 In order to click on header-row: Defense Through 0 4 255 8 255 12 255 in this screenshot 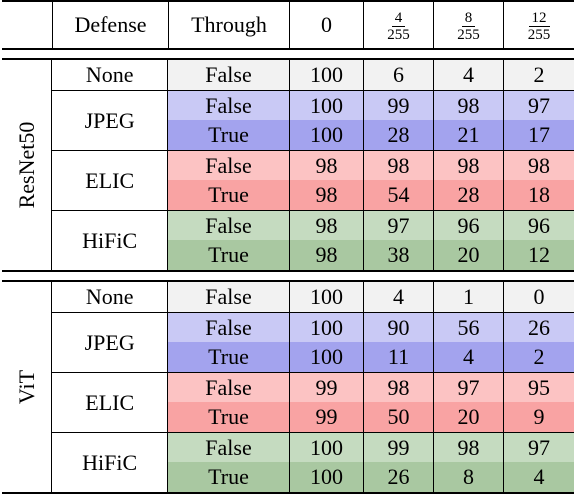, I will do `click(288, 25)`.